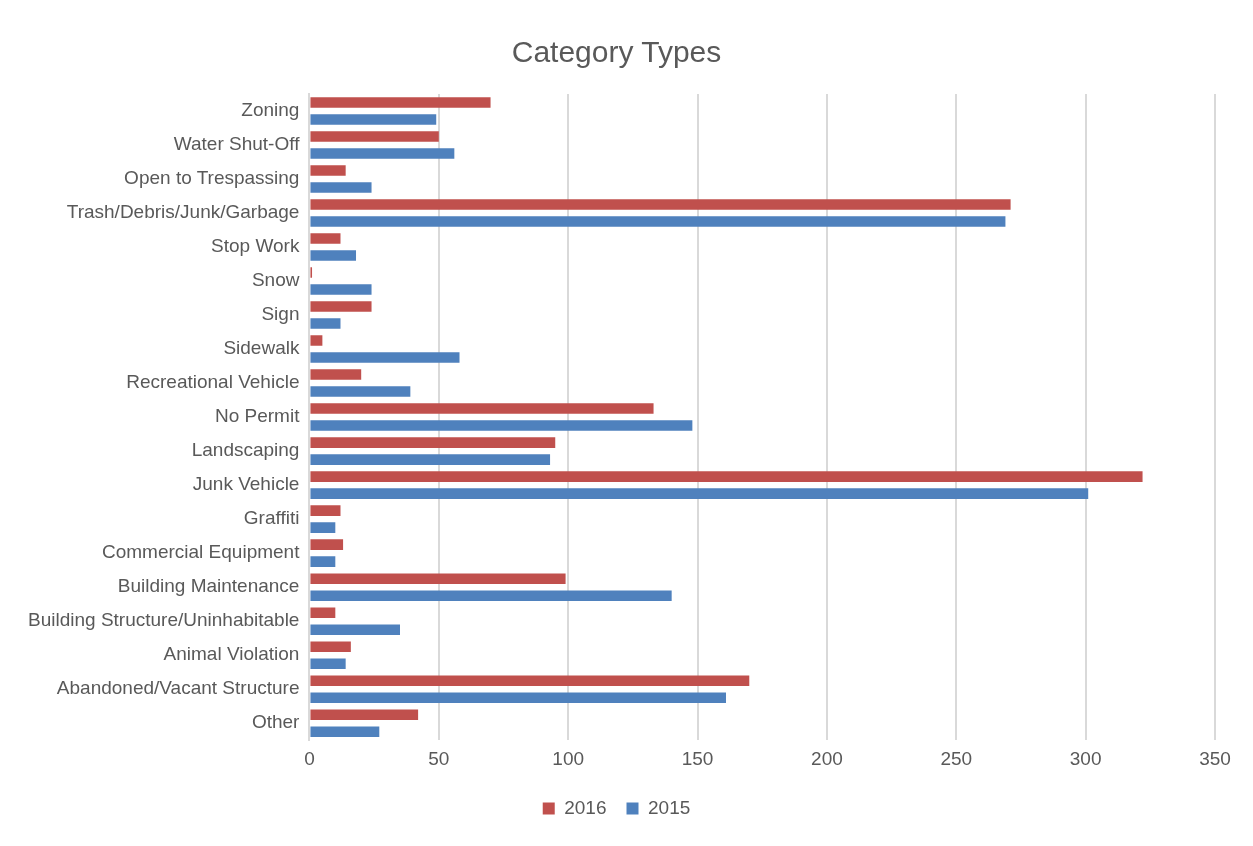 This screenshot has height=846, width=1253. I want to click on x-tick-label: 50, so click(439, 758).